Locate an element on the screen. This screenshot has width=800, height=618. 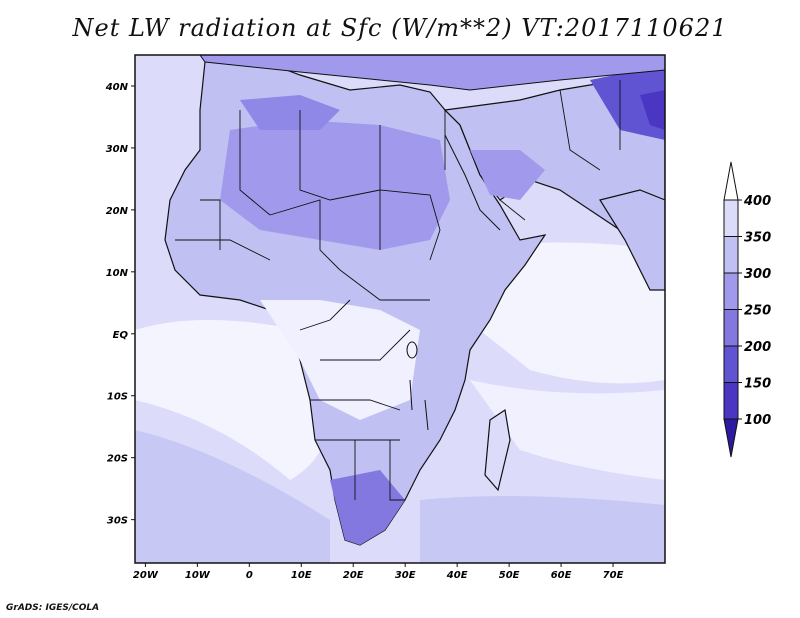
lake-malawi is located at coordinates (426, 415).